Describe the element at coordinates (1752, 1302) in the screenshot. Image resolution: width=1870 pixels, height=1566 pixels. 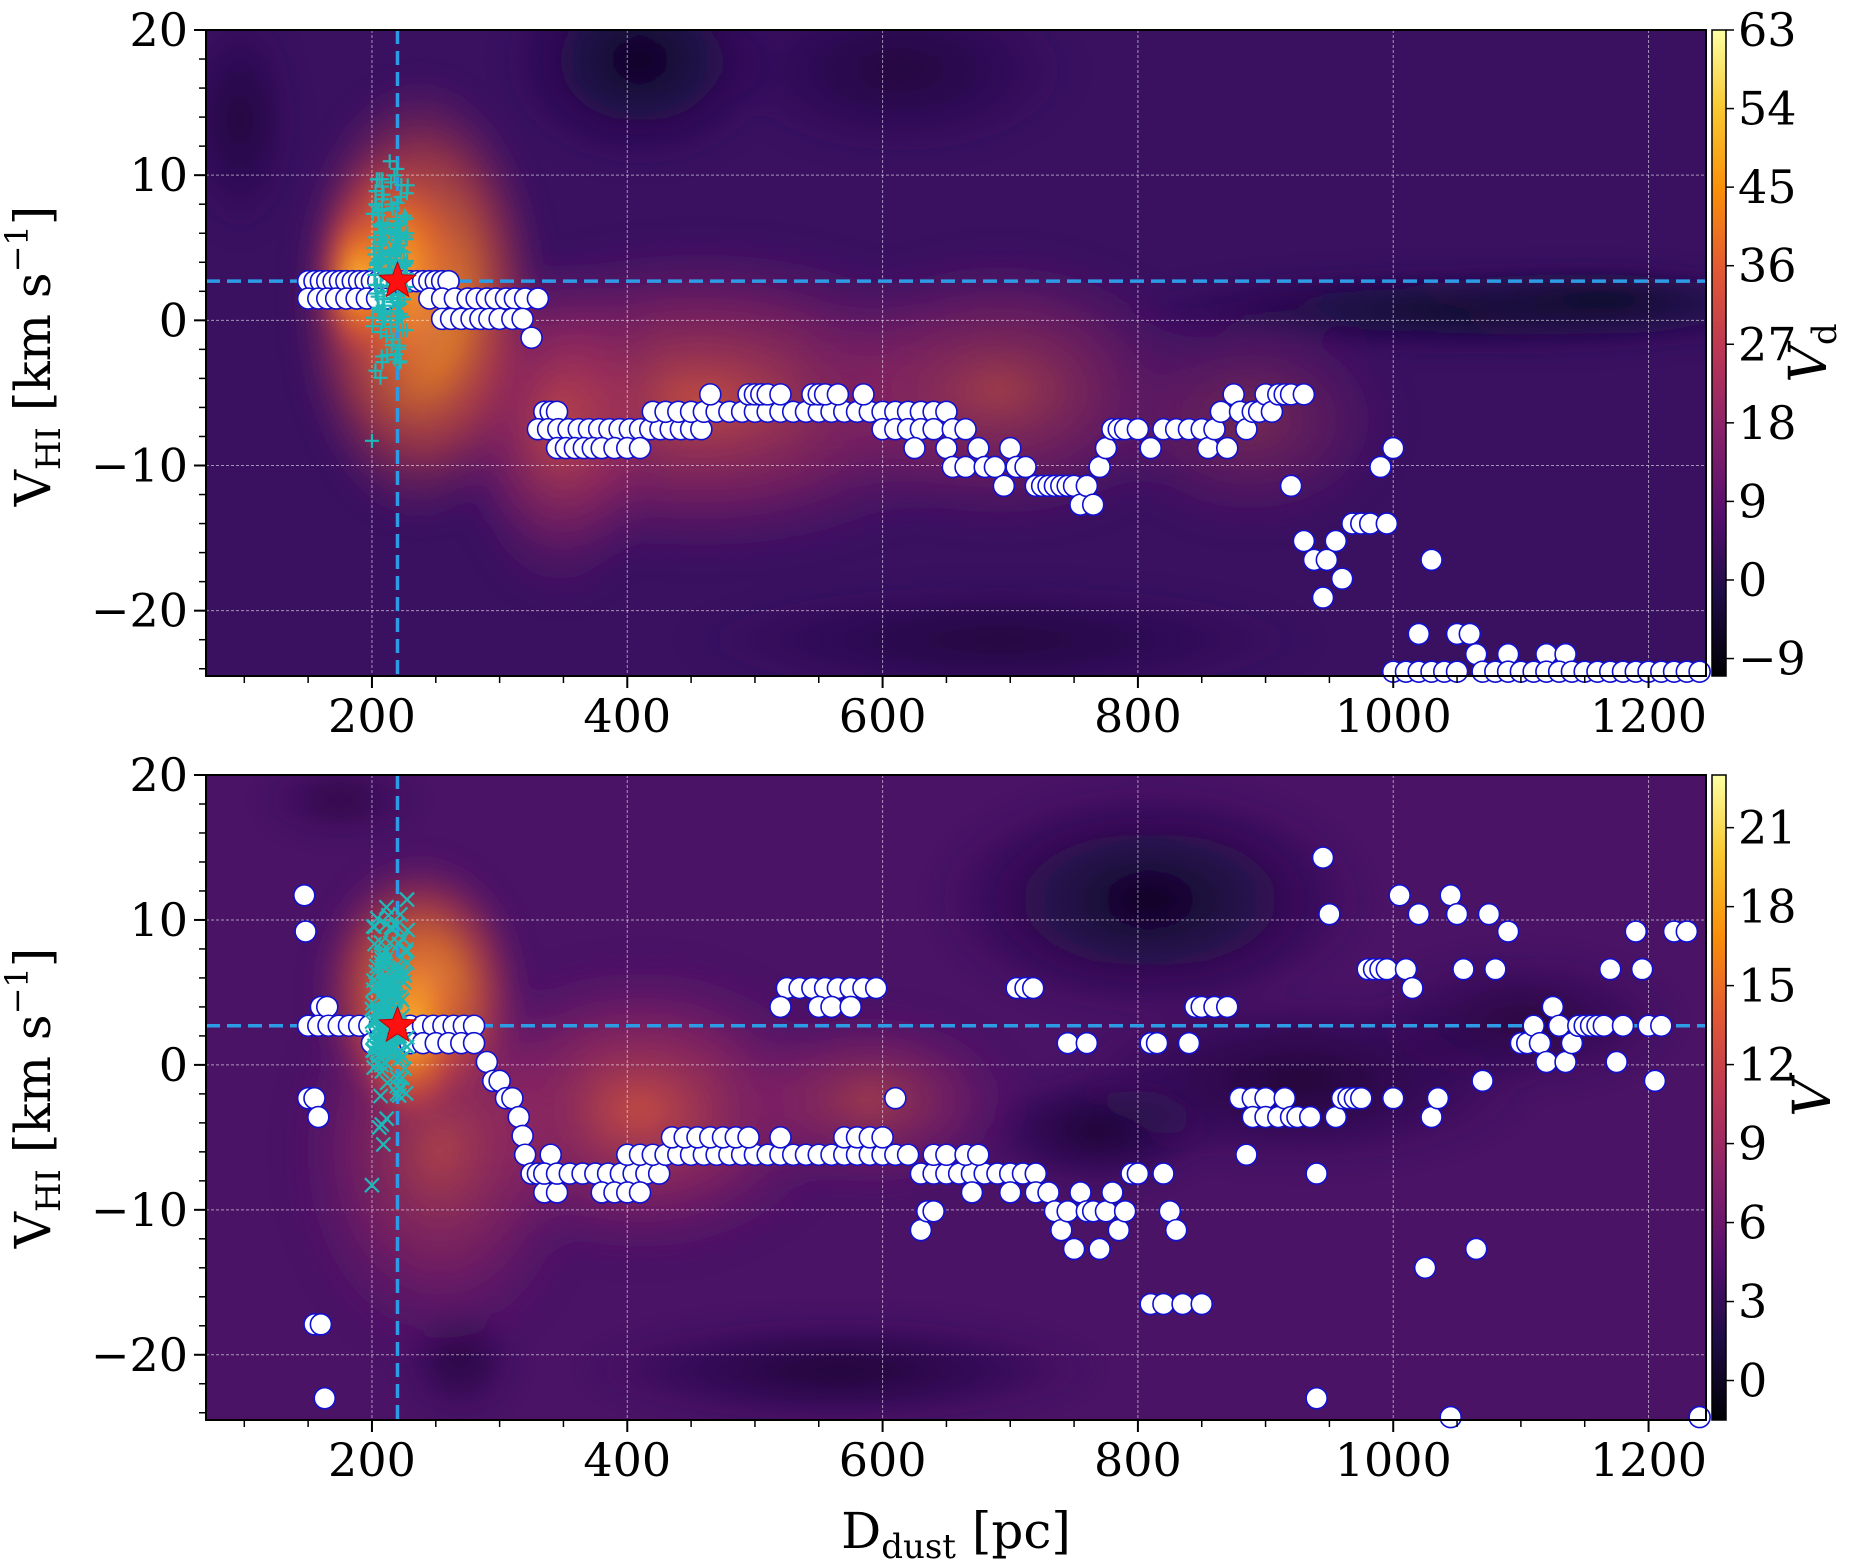
I see `colorbar-tick-label: 3` at that location.